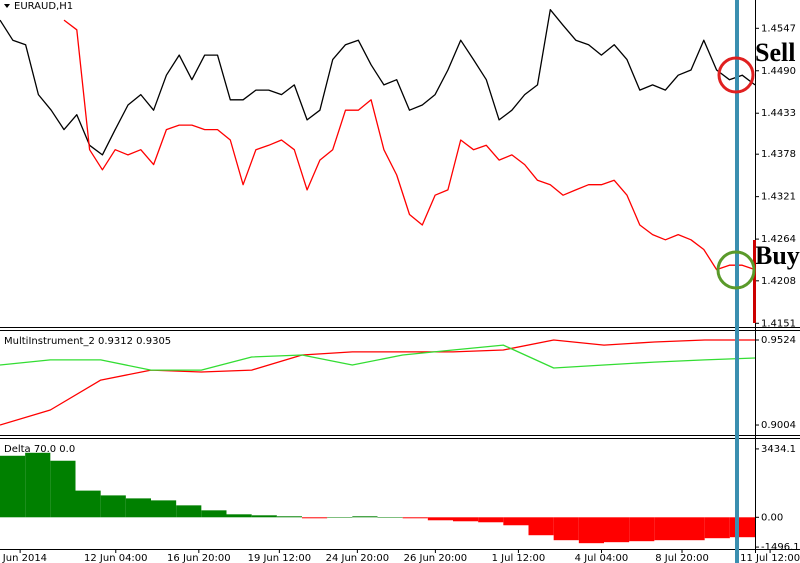 This screenshot has height=563, width=800. I want to click on y-tick-label: 1.4321, so click(778, 197).